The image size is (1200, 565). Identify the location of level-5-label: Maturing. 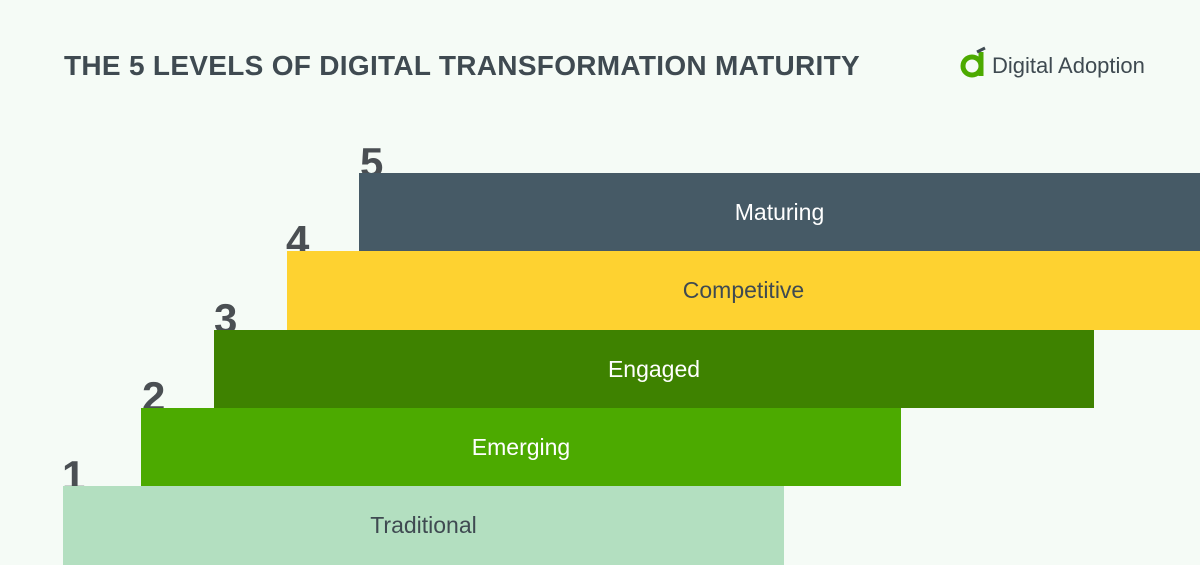
(779, 211).